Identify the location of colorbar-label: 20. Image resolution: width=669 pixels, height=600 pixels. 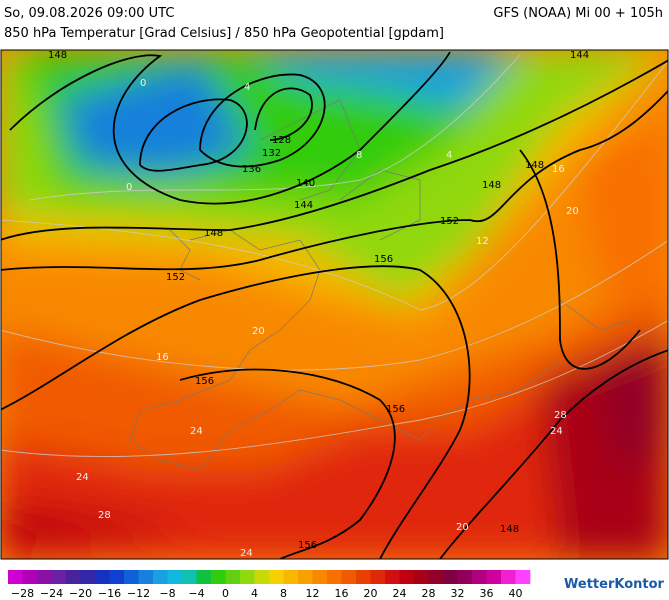
(371, 593).